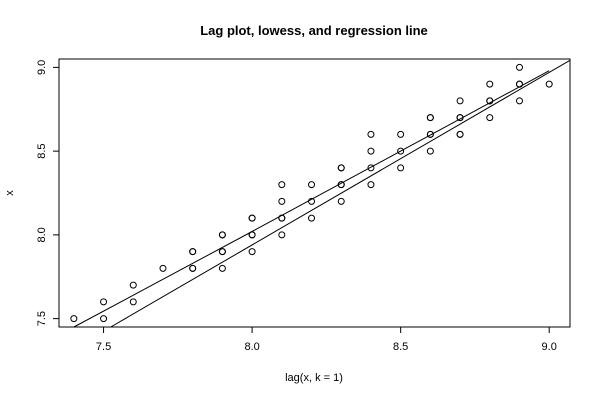 This screenshot has height=400, width=599. I want to click on y-tick-label: 8.5, so click(42, 150).